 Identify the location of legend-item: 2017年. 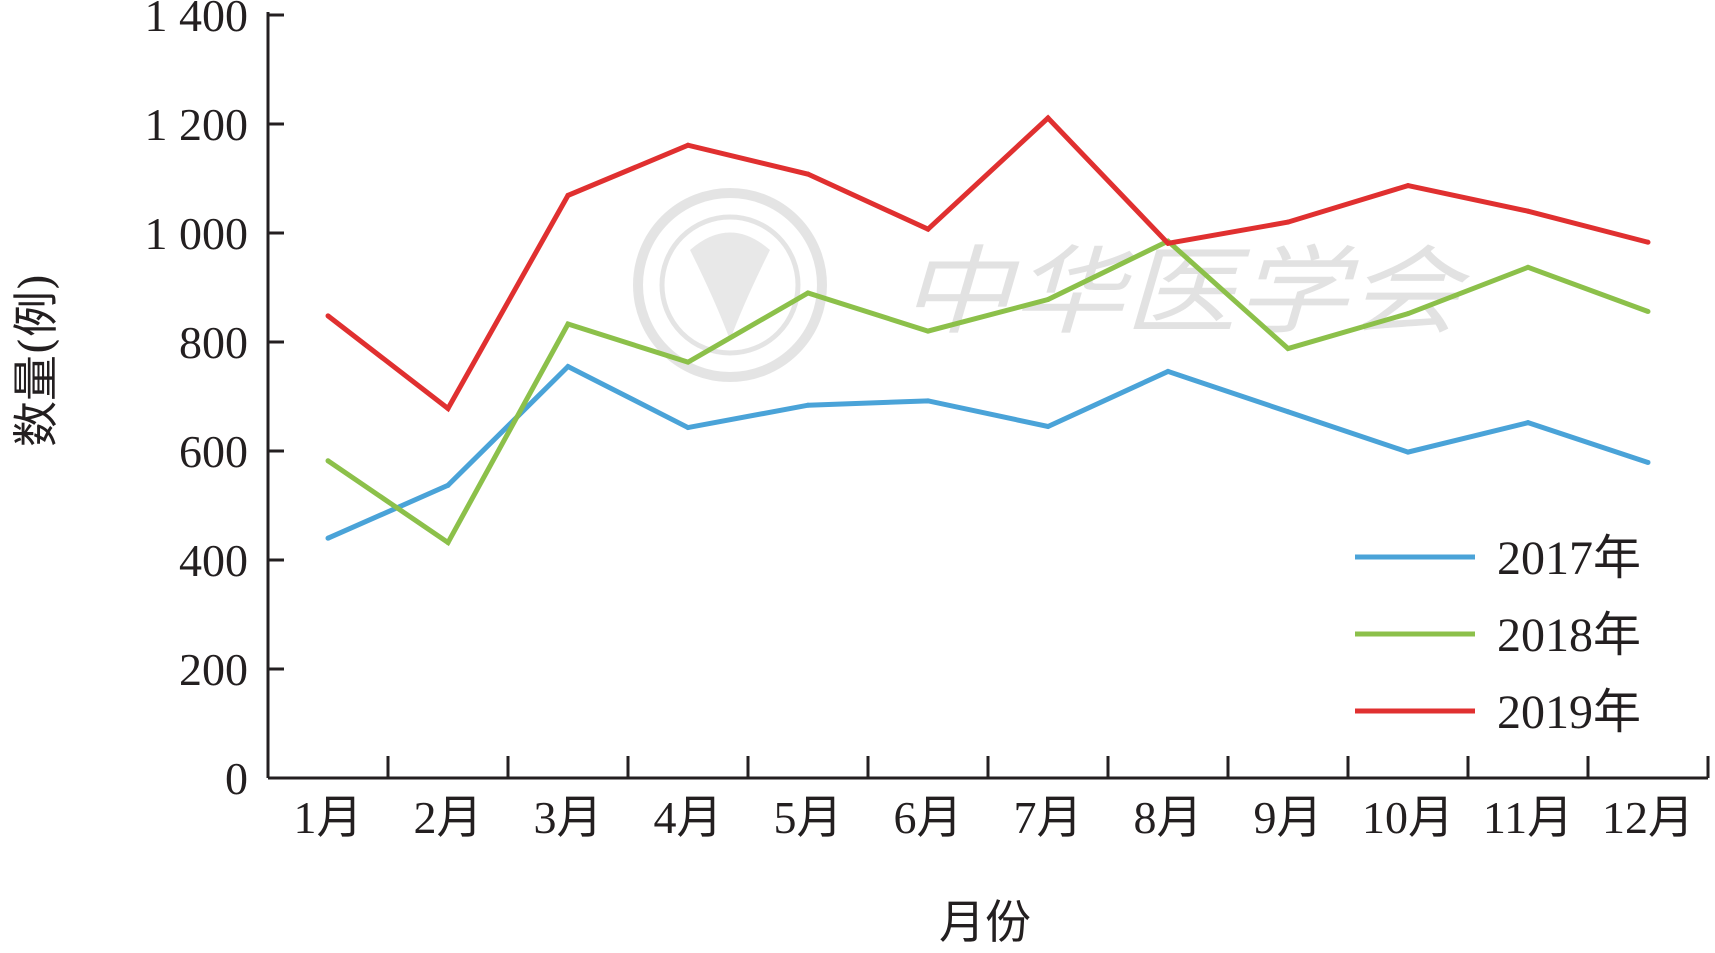
(1498, 558).